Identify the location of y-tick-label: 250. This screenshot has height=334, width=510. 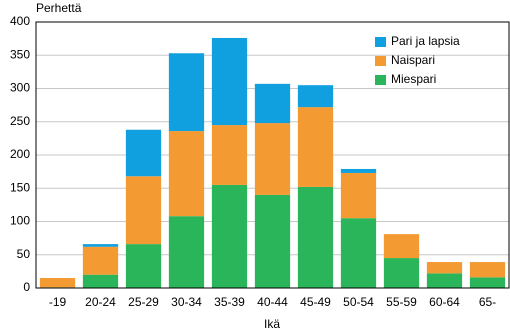
(20, 121).